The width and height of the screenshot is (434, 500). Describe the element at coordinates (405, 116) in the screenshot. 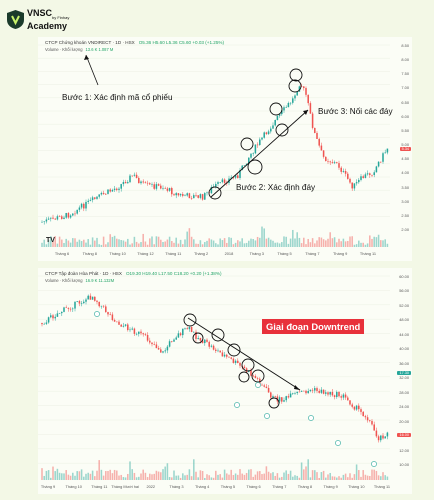

I see `chart-vnd-y-tick: 6.00` at that location.